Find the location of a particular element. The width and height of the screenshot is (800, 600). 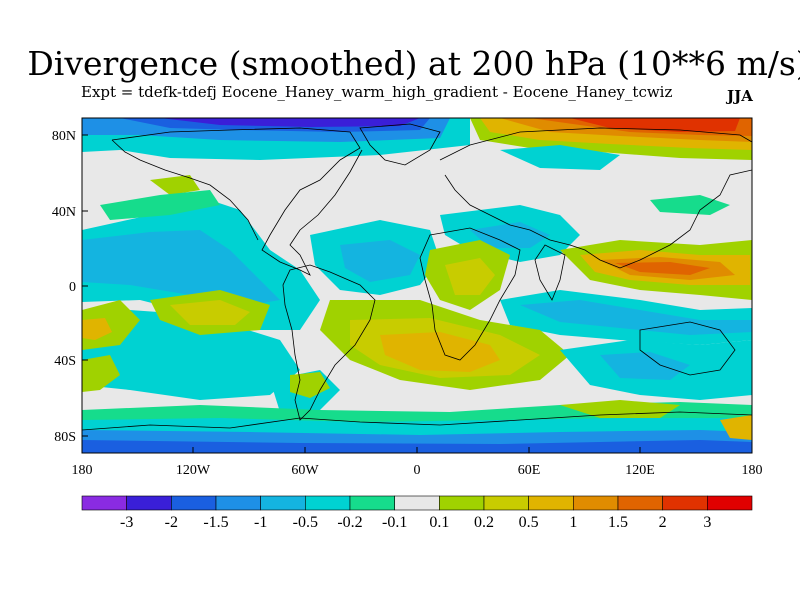

lon-label-0: 0 is located at coordinates (417, 470).